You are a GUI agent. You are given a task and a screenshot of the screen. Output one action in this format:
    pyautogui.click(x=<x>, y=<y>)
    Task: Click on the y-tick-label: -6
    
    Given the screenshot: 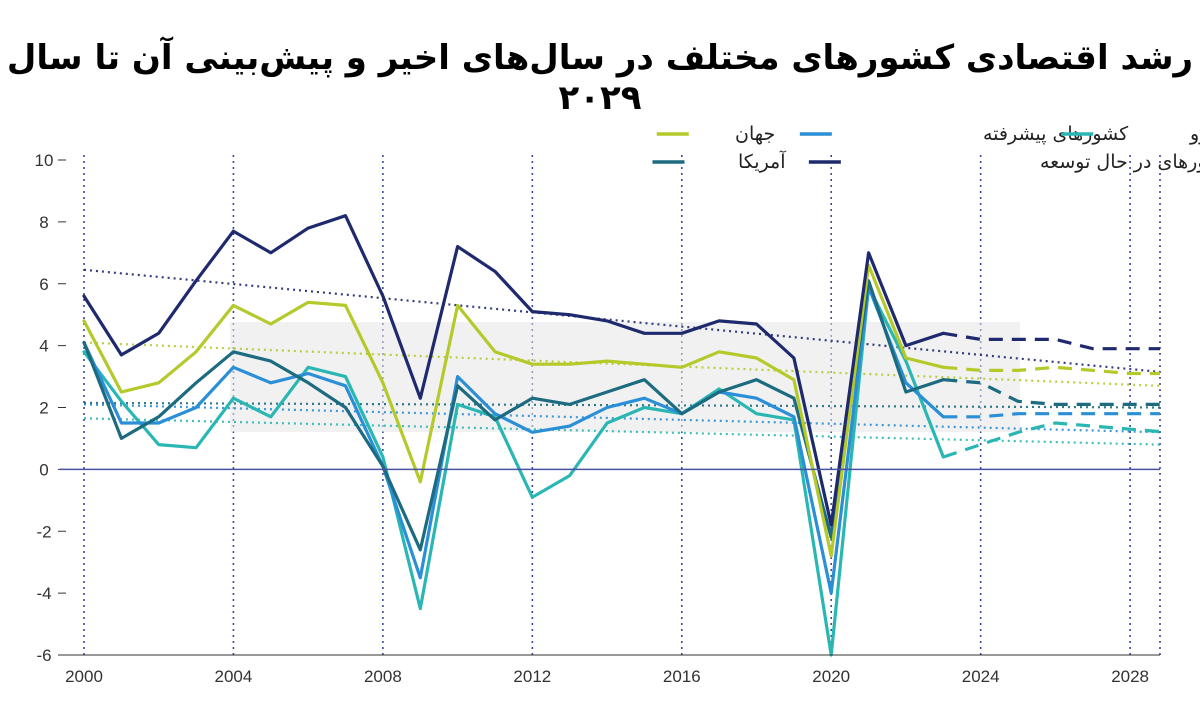 What is the action you would take?
    pyautogui.click(x=43, y=655)
    